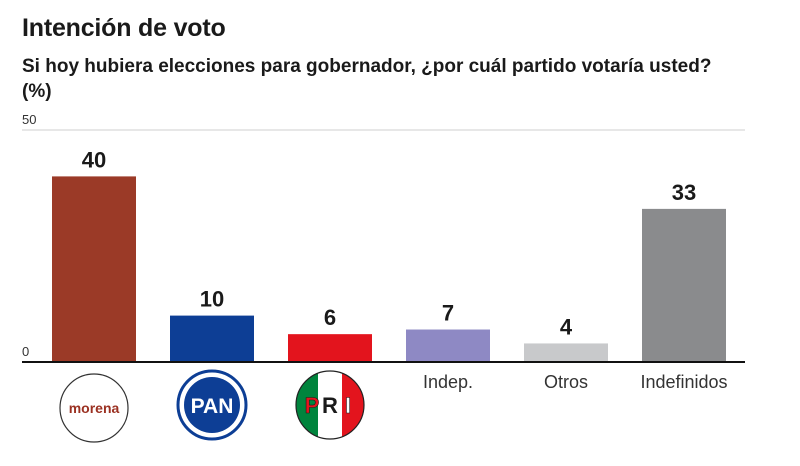  What do you see at coordinates (566, 326) in the screenshot?
I see `data-label: 4` at bounding box center [566, 326].